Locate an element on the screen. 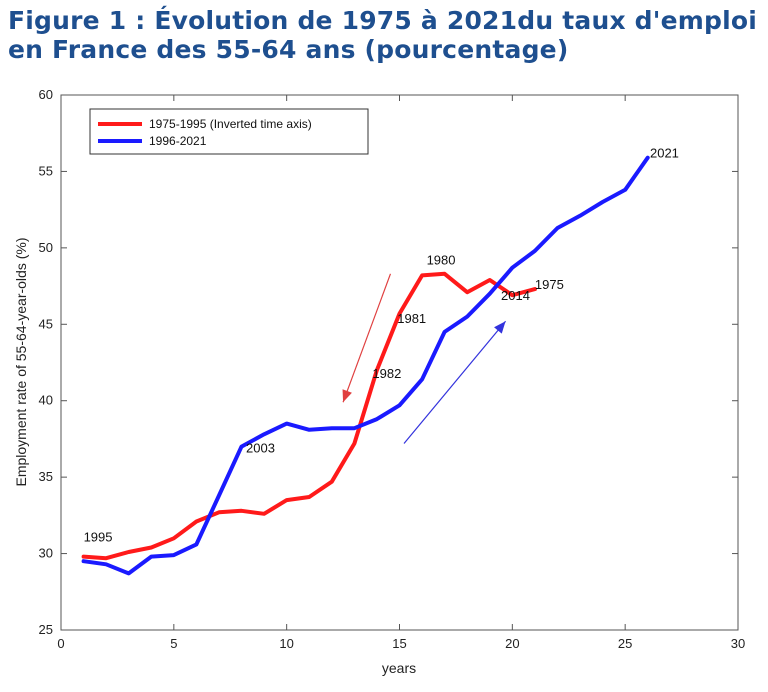 This screenshot has height=692, width=768. trend-arrows is located at coordinates (424, 358).